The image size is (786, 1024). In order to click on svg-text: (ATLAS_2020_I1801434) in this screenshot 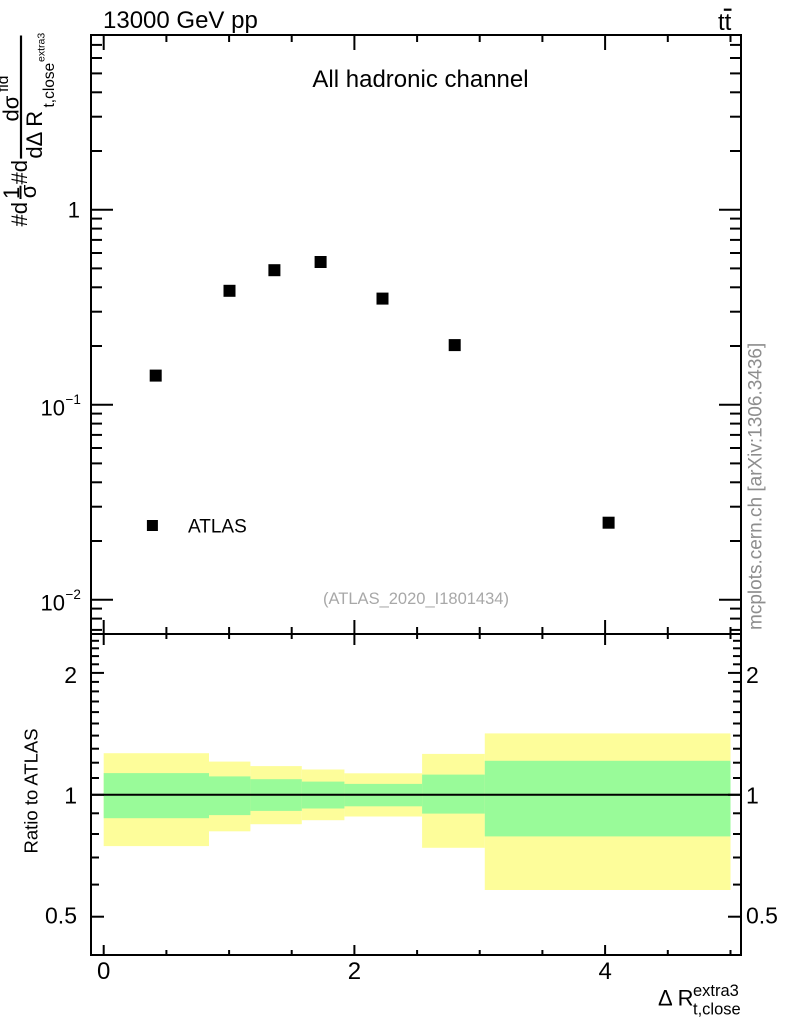, I will do `click(416, 599)`.